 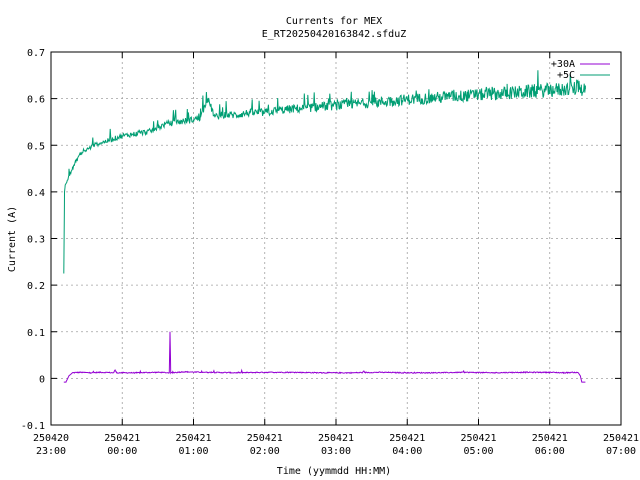 What do you see at coordinates (36, 100) in the screenshot?
I see `y-tick-label: 0.6` at bounding box center [36, 100].